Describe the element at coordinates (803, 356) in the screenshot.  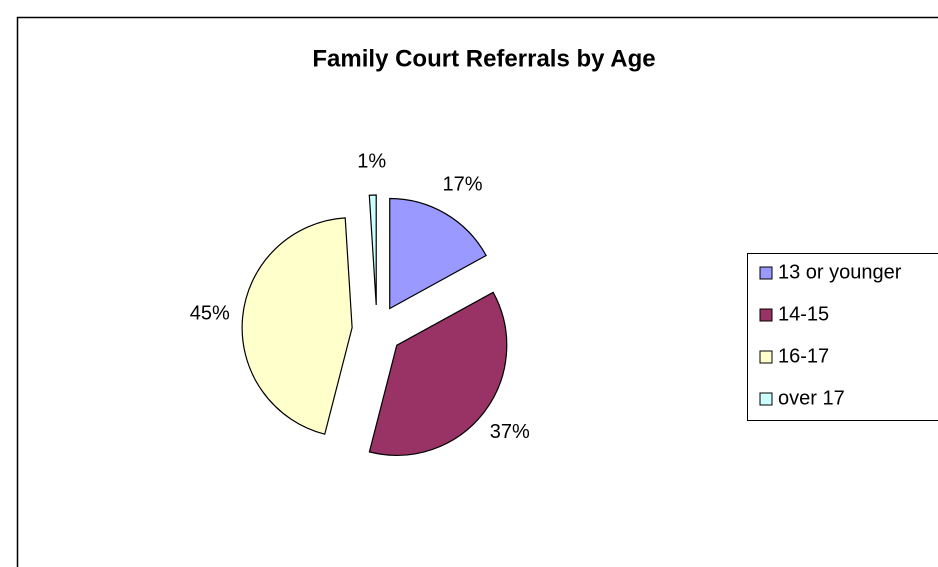
I see `legend-label: 16-17` at that location.